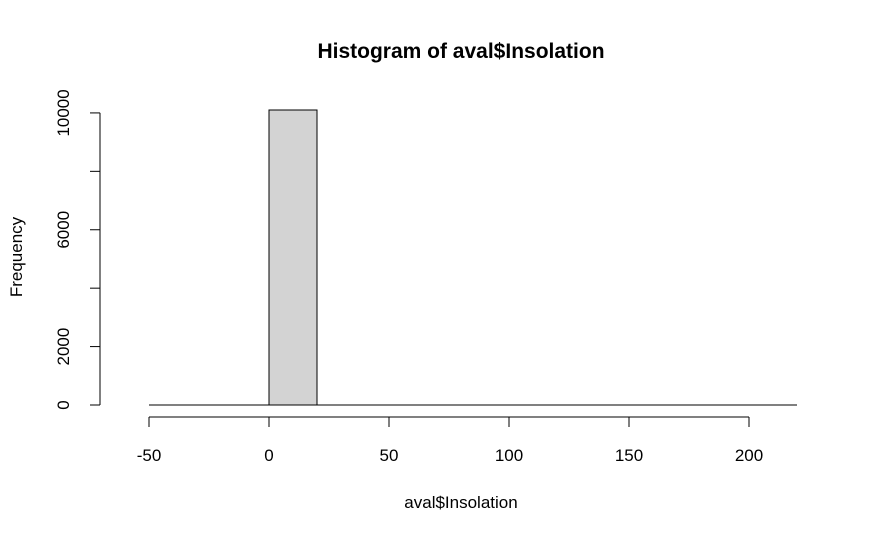 This screenshot has height=540, width=875. I want to click on x-tick-label-3: 100, so click(509, 455).